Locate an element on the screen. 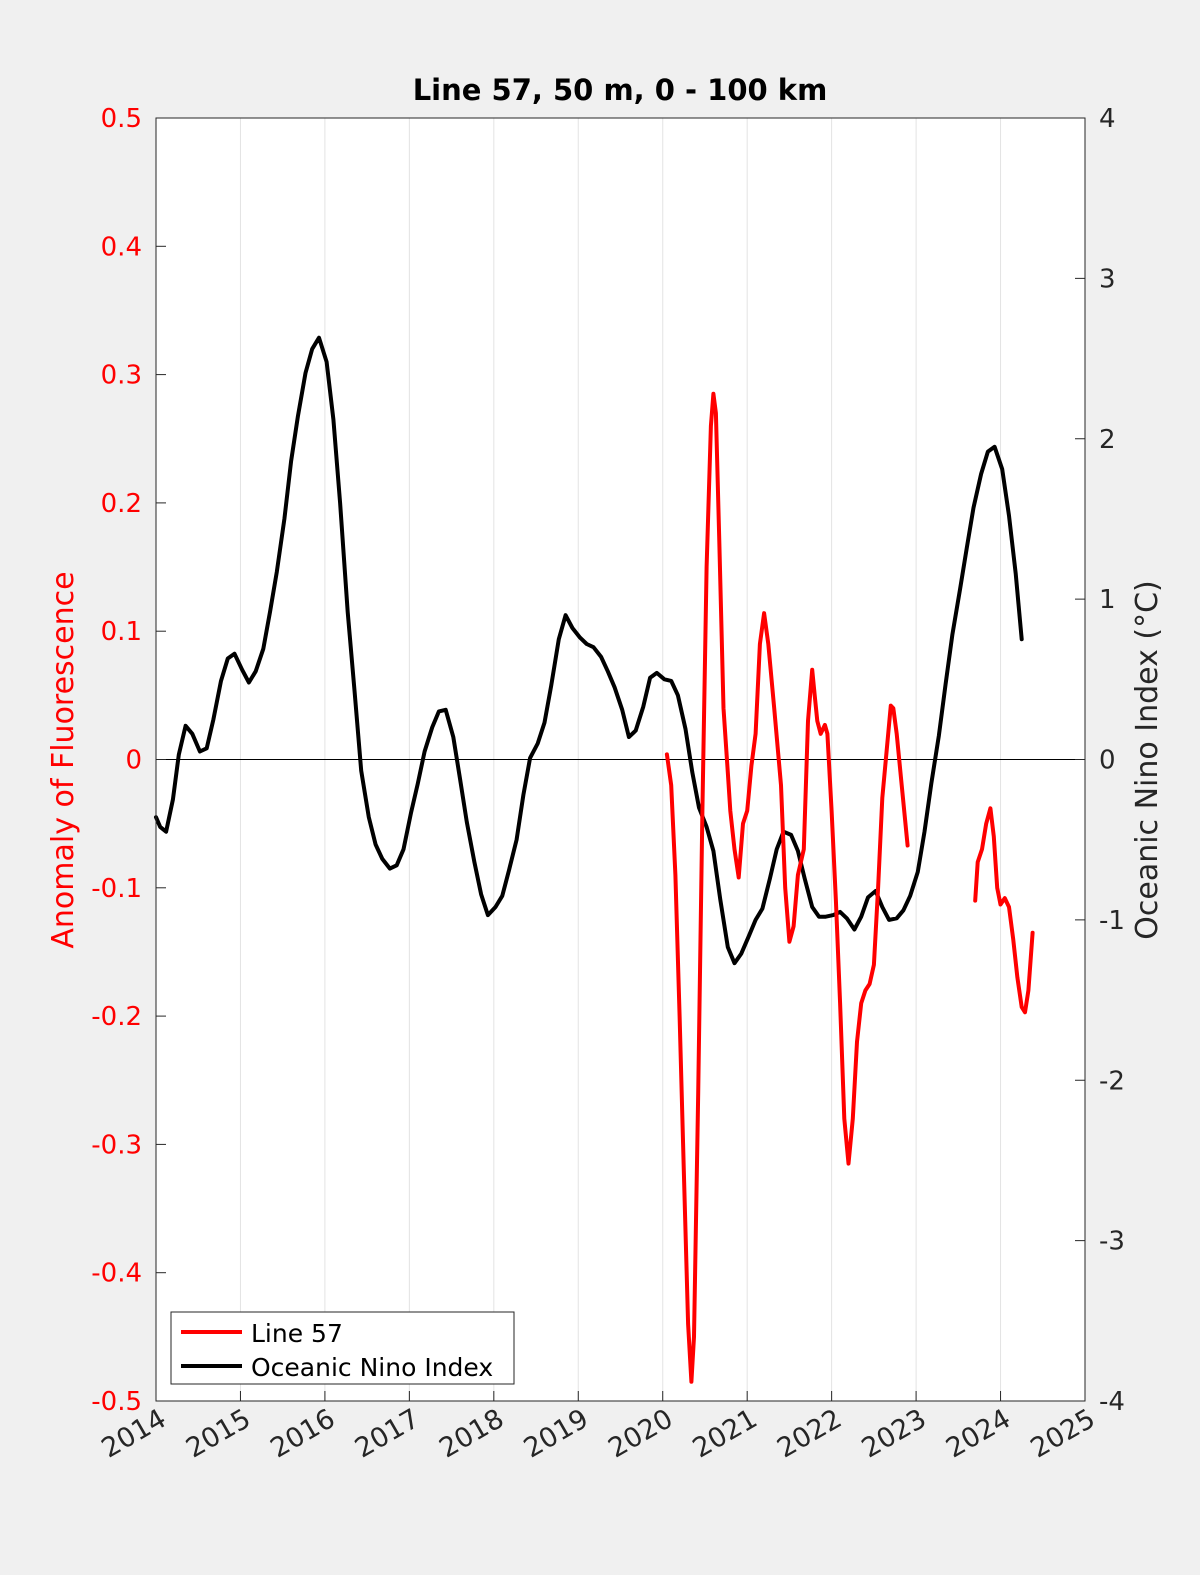 This screenshot has height=1575, width=1200. left-y-tick-label: -0.1 is located at coordinates (116, 889).